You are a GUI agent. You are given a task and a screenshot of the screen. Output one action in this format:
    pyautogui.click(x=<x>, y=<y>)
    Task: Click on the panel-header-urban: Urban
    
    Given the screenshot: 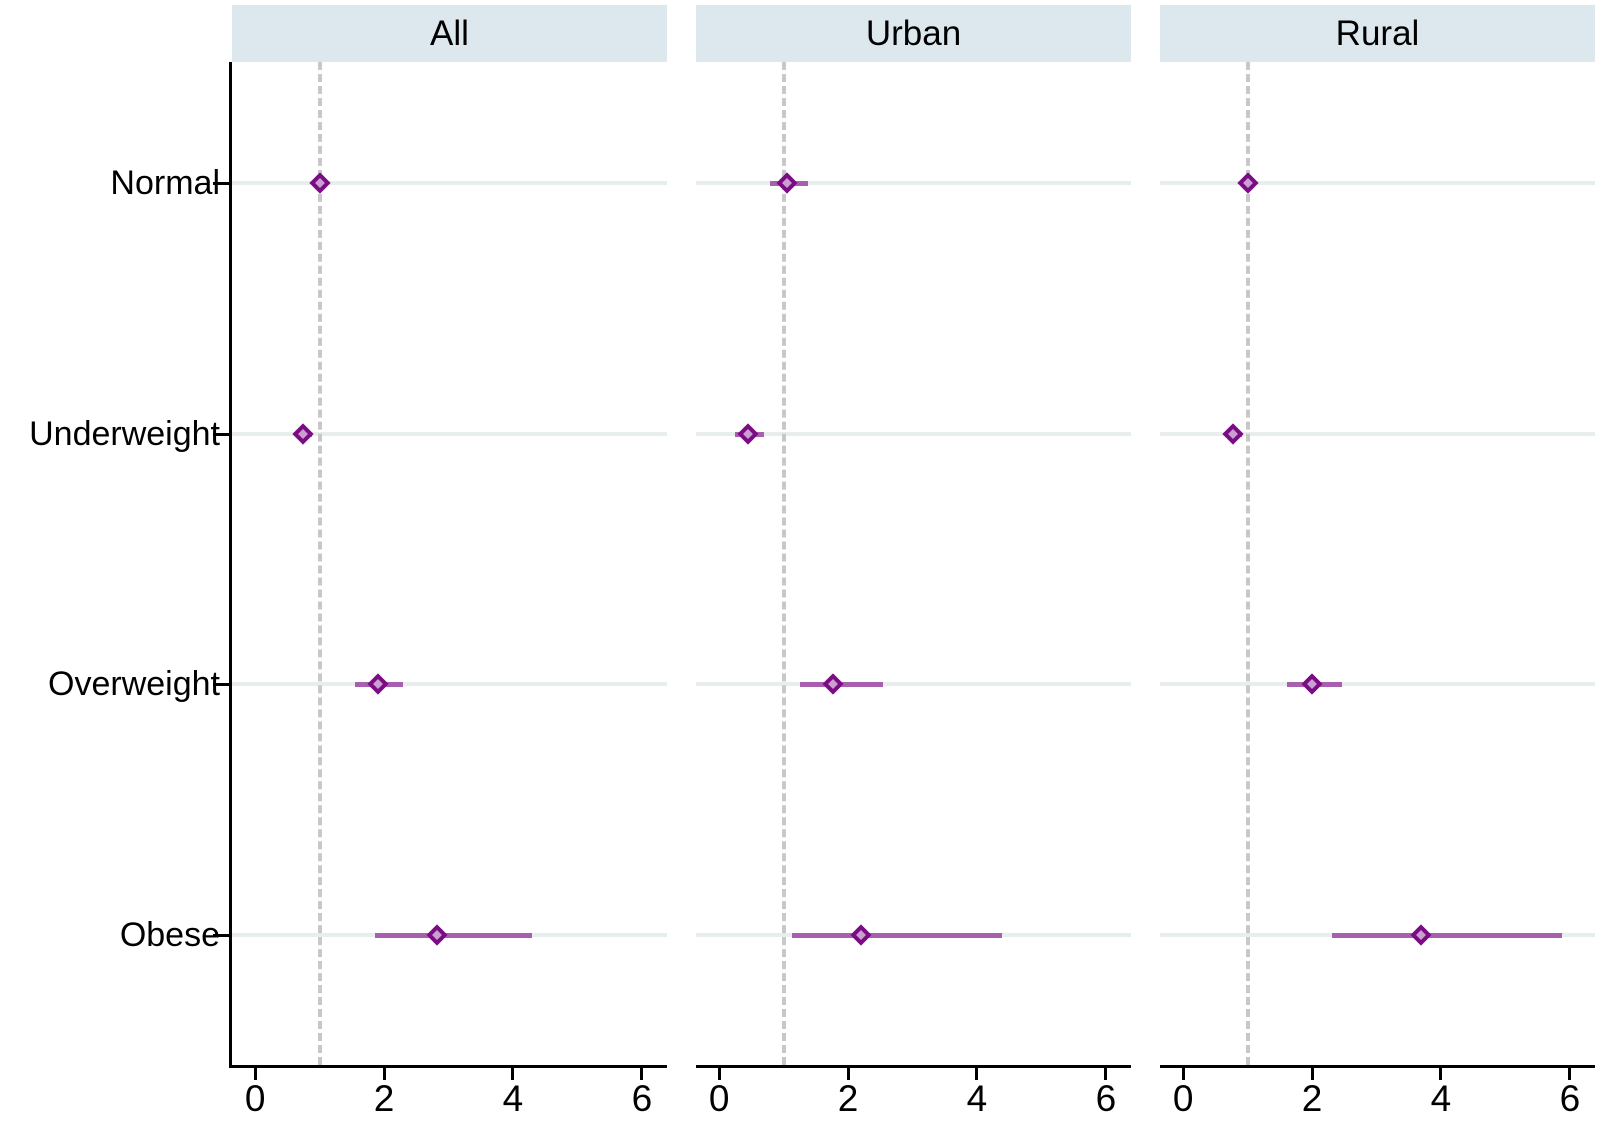 What is the action you would take?
    pyautogui.click(x=913, y=33)
    